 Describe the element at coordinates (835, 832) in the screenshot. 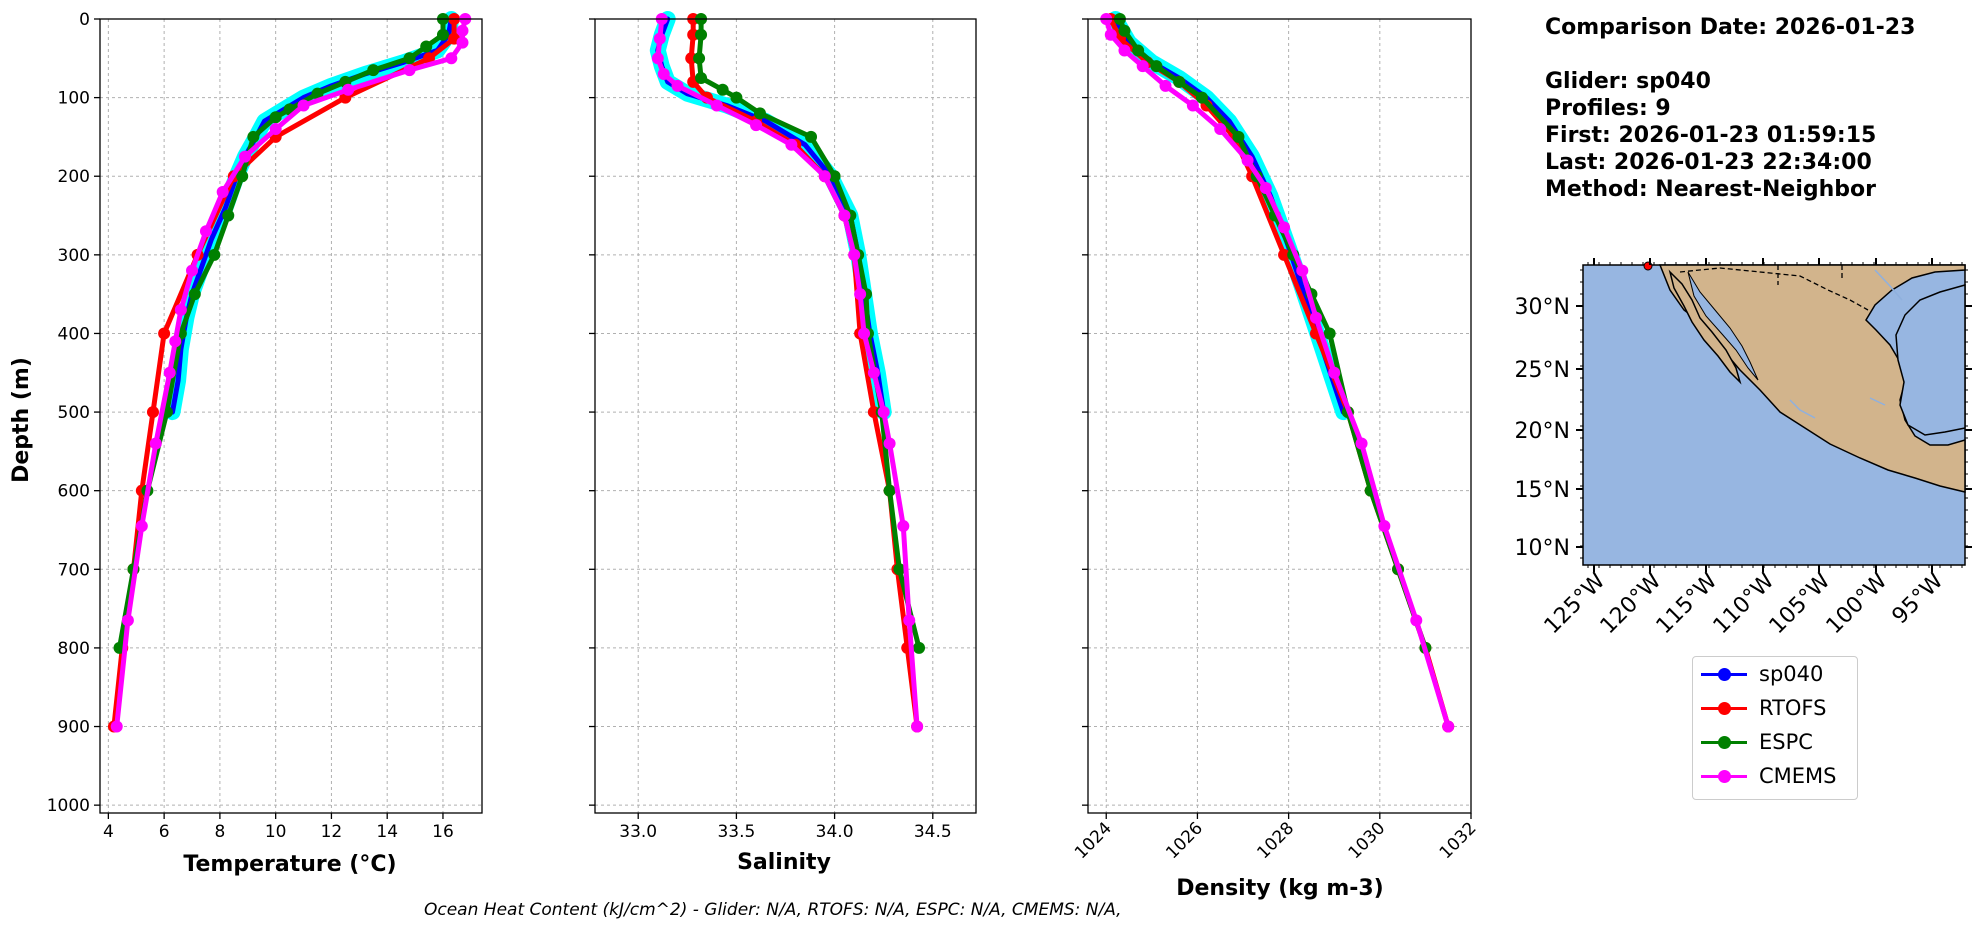

I see `x-tick-label: 34.0` at that location.